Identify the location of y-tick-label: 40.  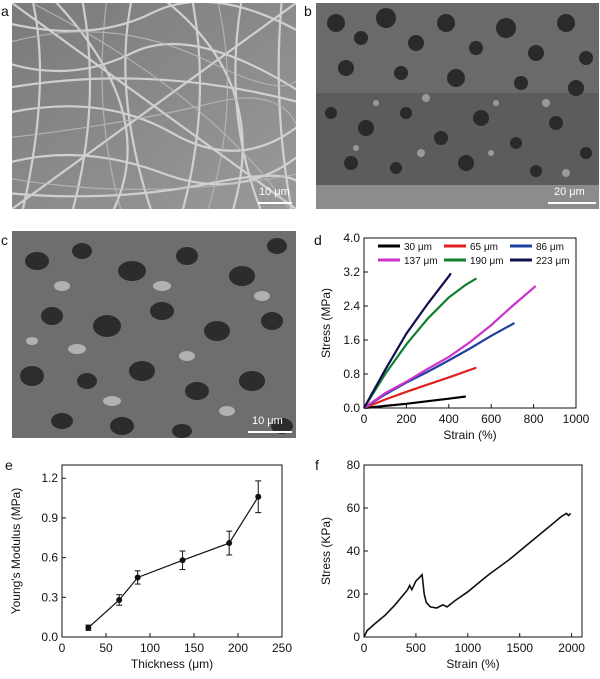
(354, 551).